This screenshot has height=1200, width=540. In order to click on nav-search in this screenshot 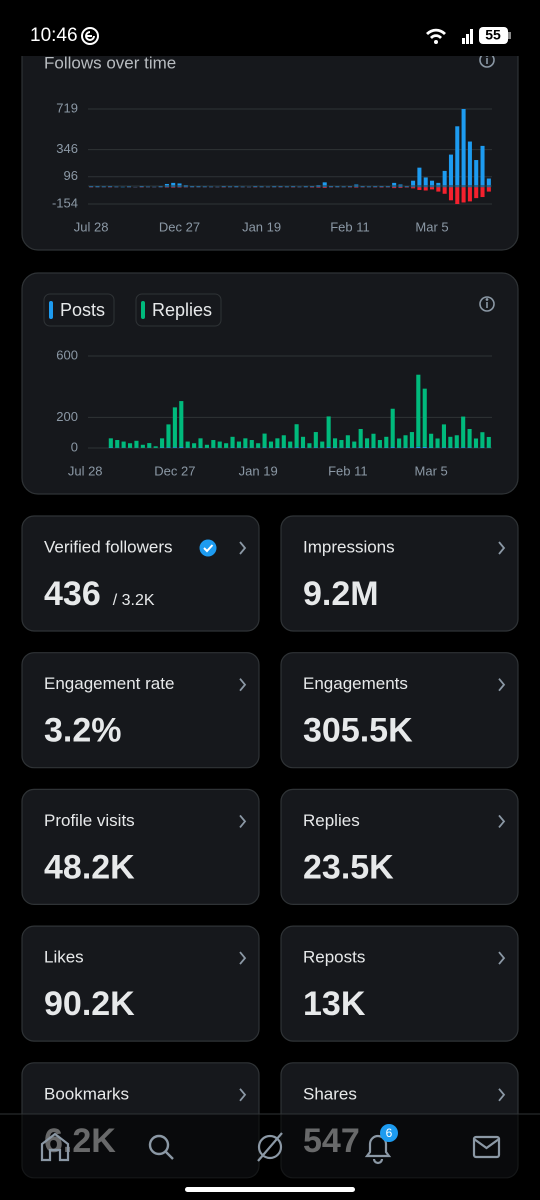, I will do `click(161, 1147)`.